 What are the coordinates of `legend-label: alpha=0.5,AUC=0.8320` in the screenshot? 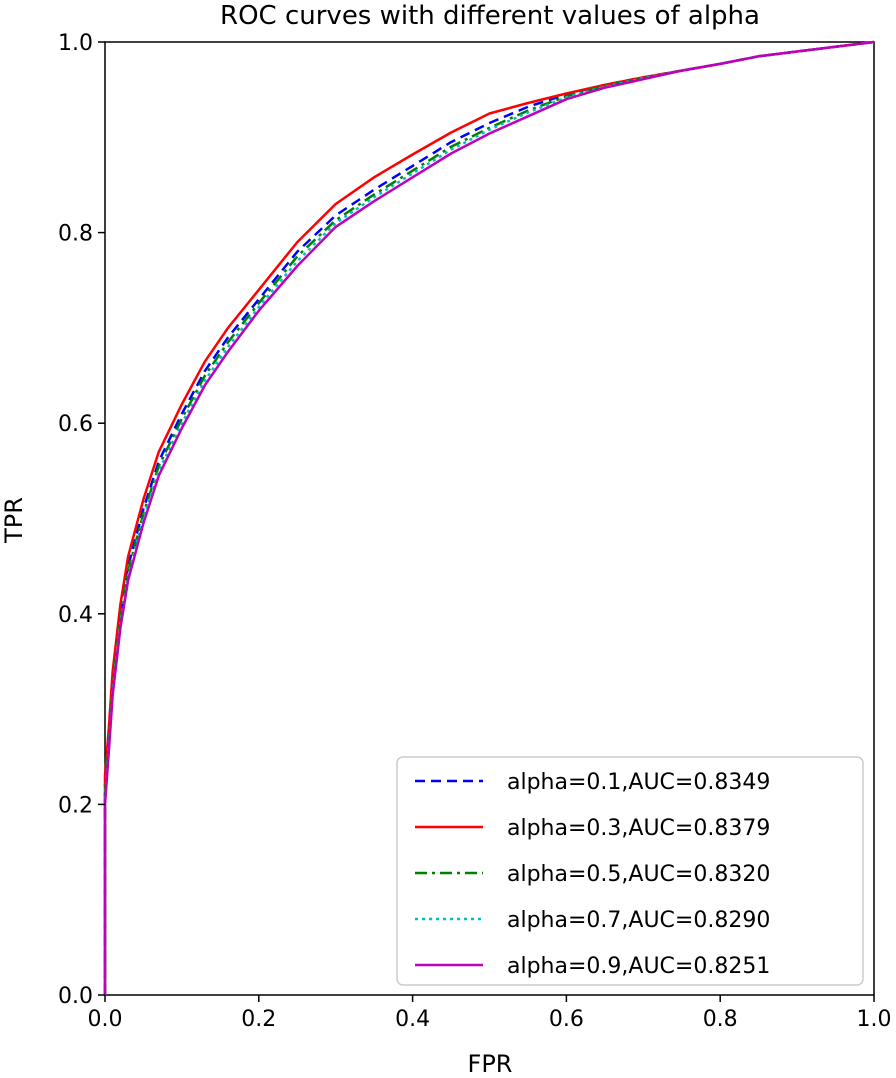 It's located at (638, 874).